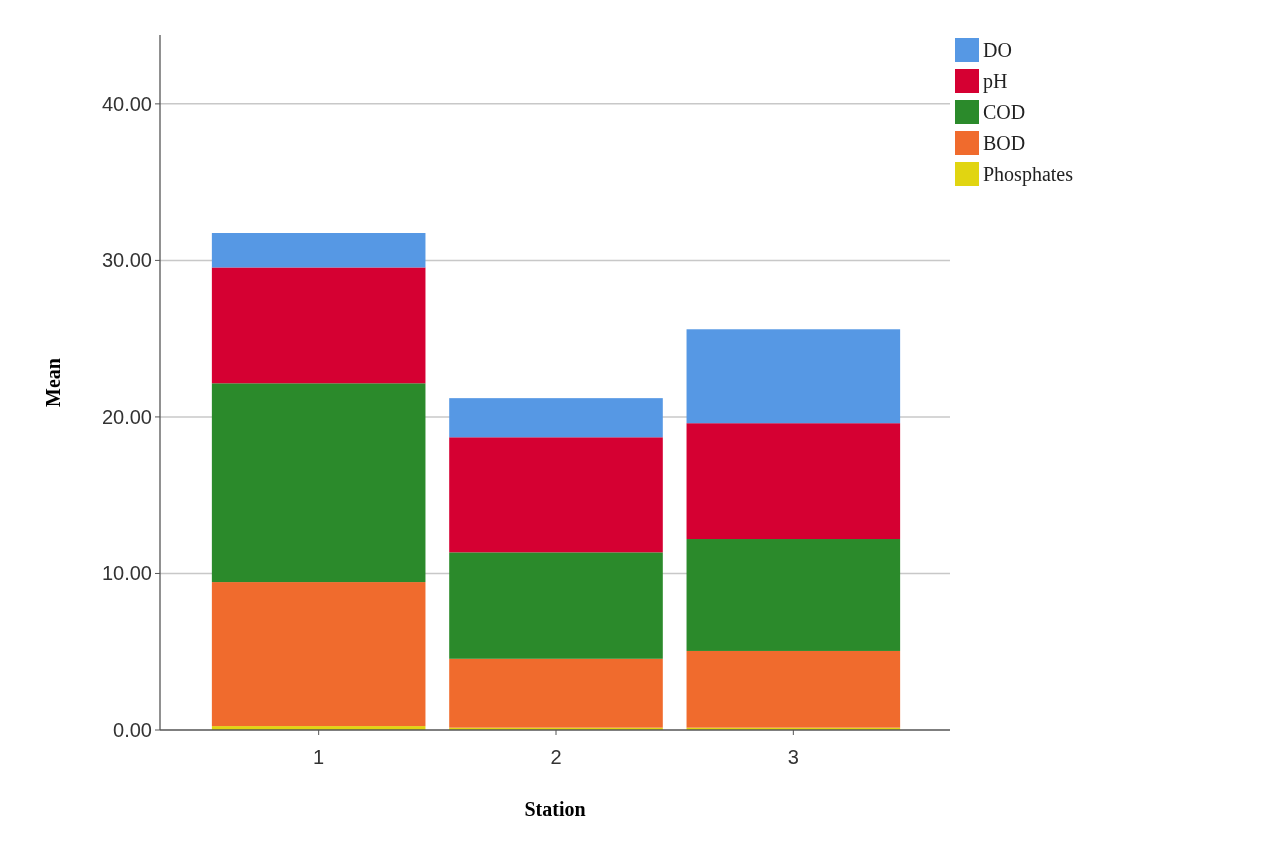 The image size is (1278, 857). Describe the element at coordinates (126, 416) in the screenshot. I see `y-tick-label: 20.00` at that location.